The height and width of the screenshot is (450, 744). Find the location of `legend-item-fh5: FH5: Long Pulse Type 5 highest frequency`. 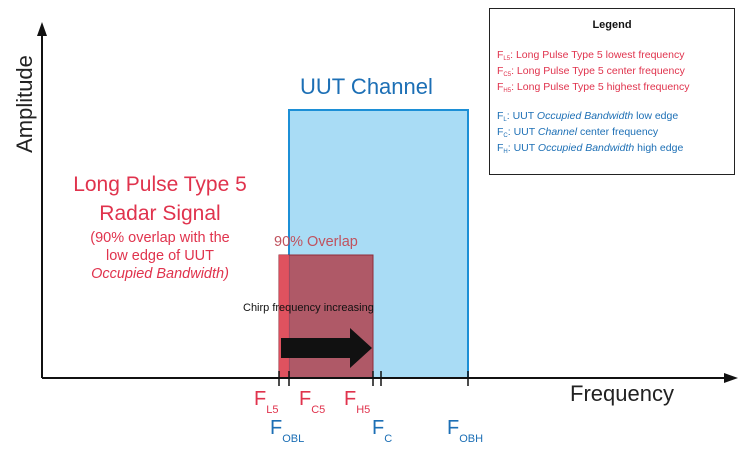

legend-item-fh5: FH5: Long Pulse Type 5 highest frequency is located at coordinates (593, 87).